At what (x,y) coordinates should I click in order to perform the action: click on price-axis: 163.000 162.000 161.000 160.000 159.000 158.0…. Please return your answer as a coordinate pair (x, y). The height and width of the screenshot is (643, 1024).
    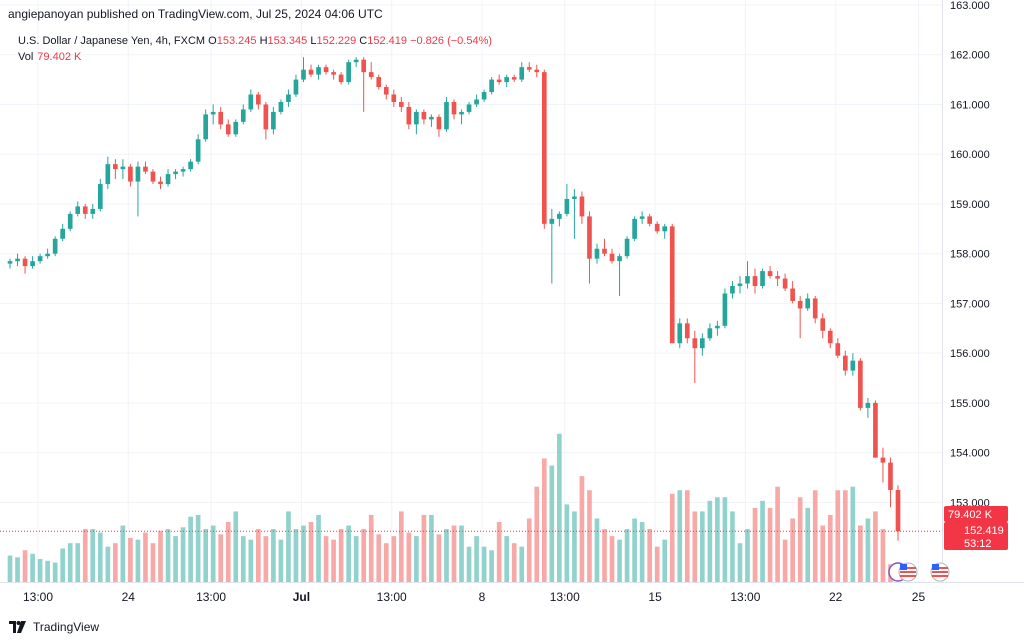
    Looking at the image, I should click on (970, 254).